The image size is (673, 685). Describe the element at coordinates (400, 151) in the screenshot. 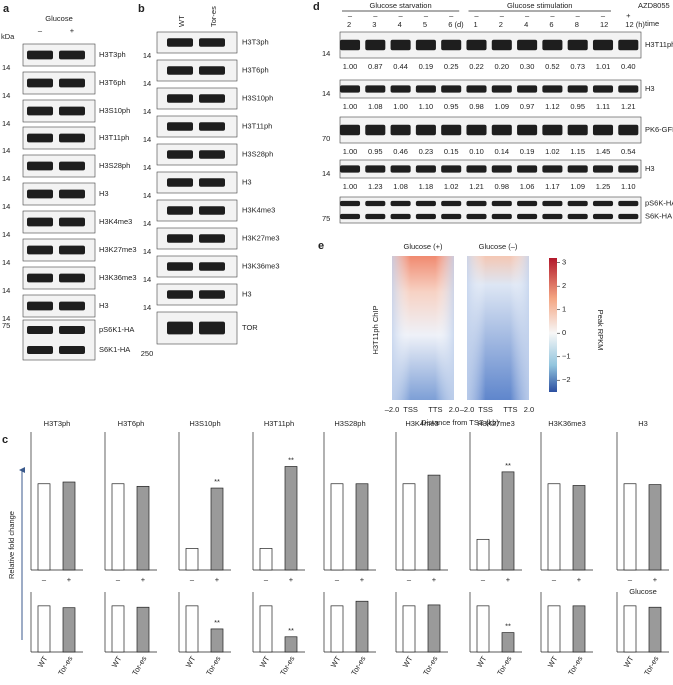

I see `quant-value: 0.46` at that location.